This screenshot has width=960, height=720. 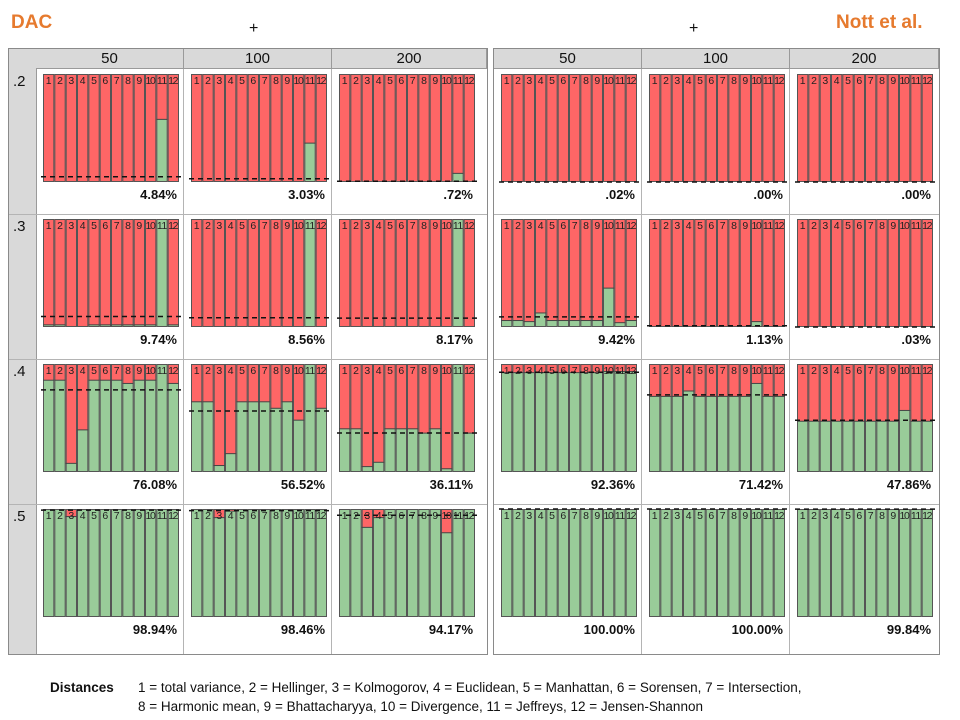 I want to click on row-divider, so click(x=716, y=504).